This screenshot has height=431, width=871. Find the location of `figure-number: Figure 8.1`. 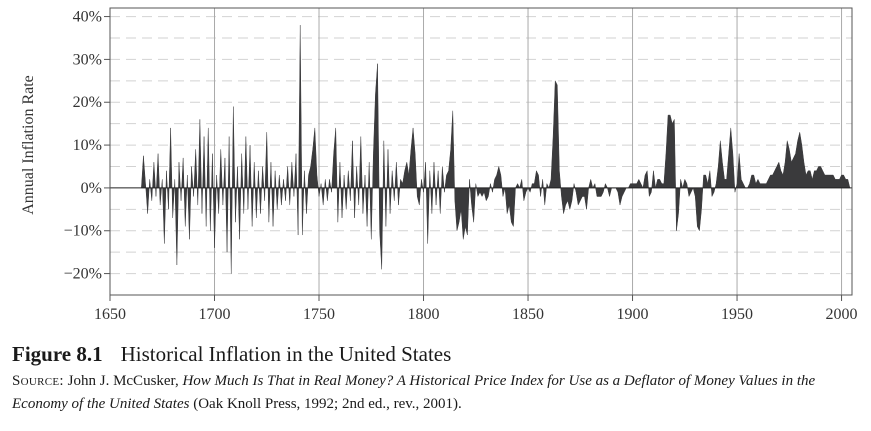

figure-number: Figure 8.1 is located at coordinates (57, 354).